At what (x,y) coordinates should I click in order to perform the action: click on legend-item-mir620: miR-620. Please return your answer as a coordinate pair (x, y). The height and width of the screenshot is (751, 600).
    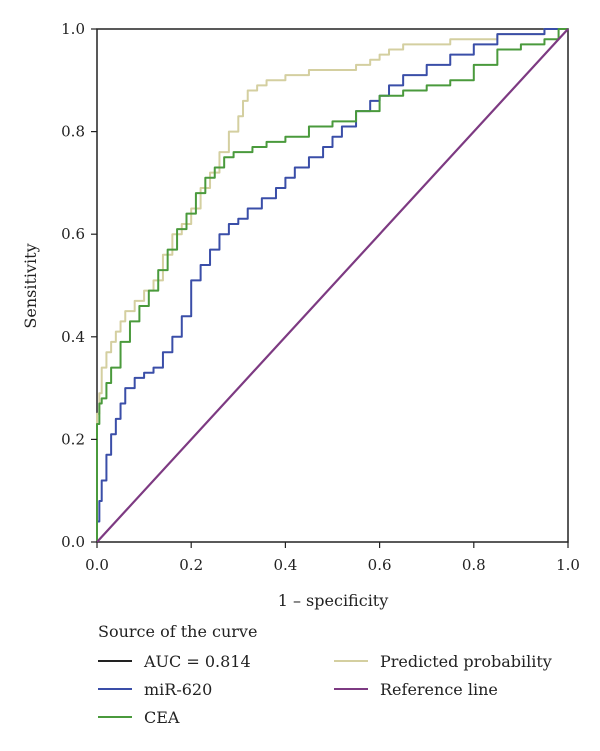
    Looking at the image, I should click on (155, 689).